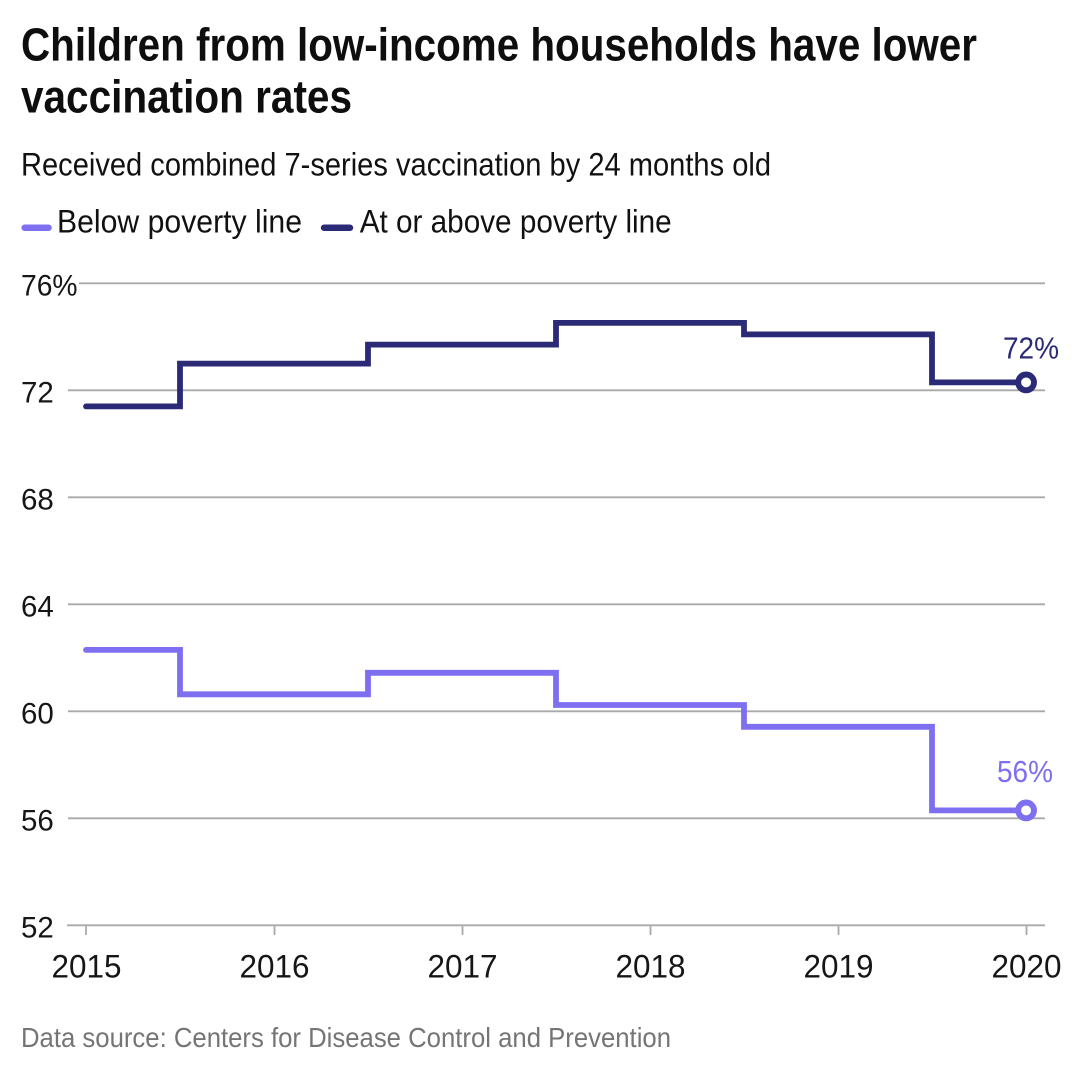 The width and height of the screenshot is (1080, 1081). I want to click on svg-text: 2015, so click(87, 967).